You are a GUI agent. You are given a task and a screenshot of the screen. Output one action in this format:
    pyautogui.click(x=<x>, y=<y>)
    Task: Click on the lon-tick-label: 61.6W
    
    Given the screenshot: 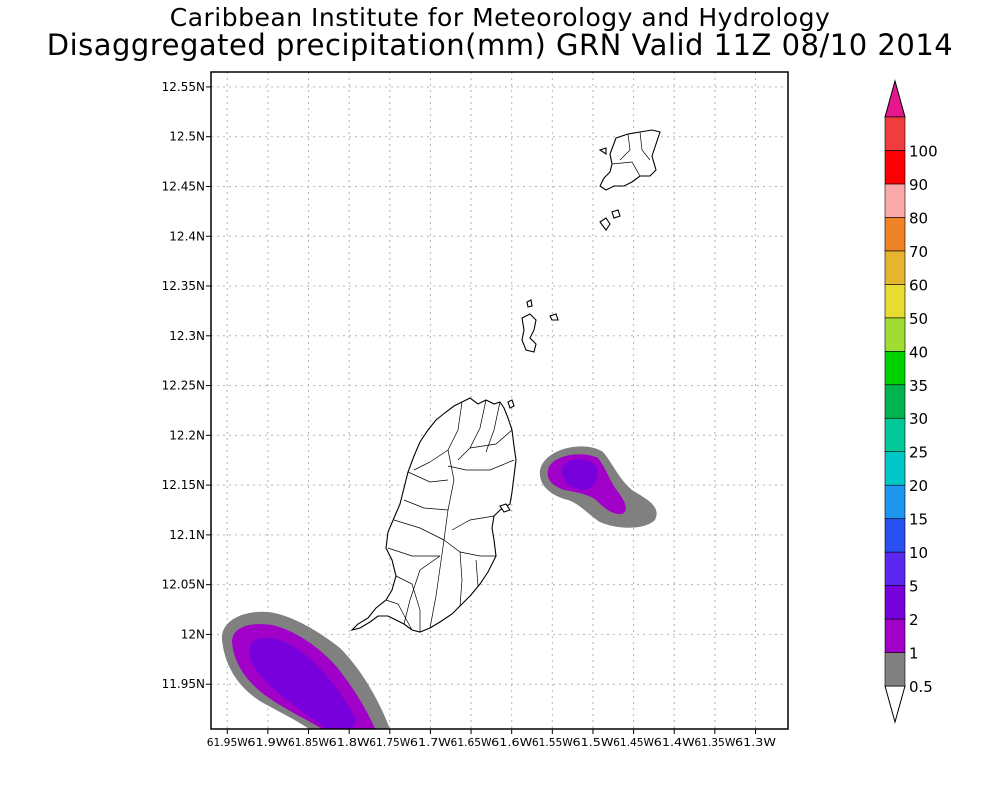 What is the action you would take?
    pyautogui.click(x=511, y=742)
    